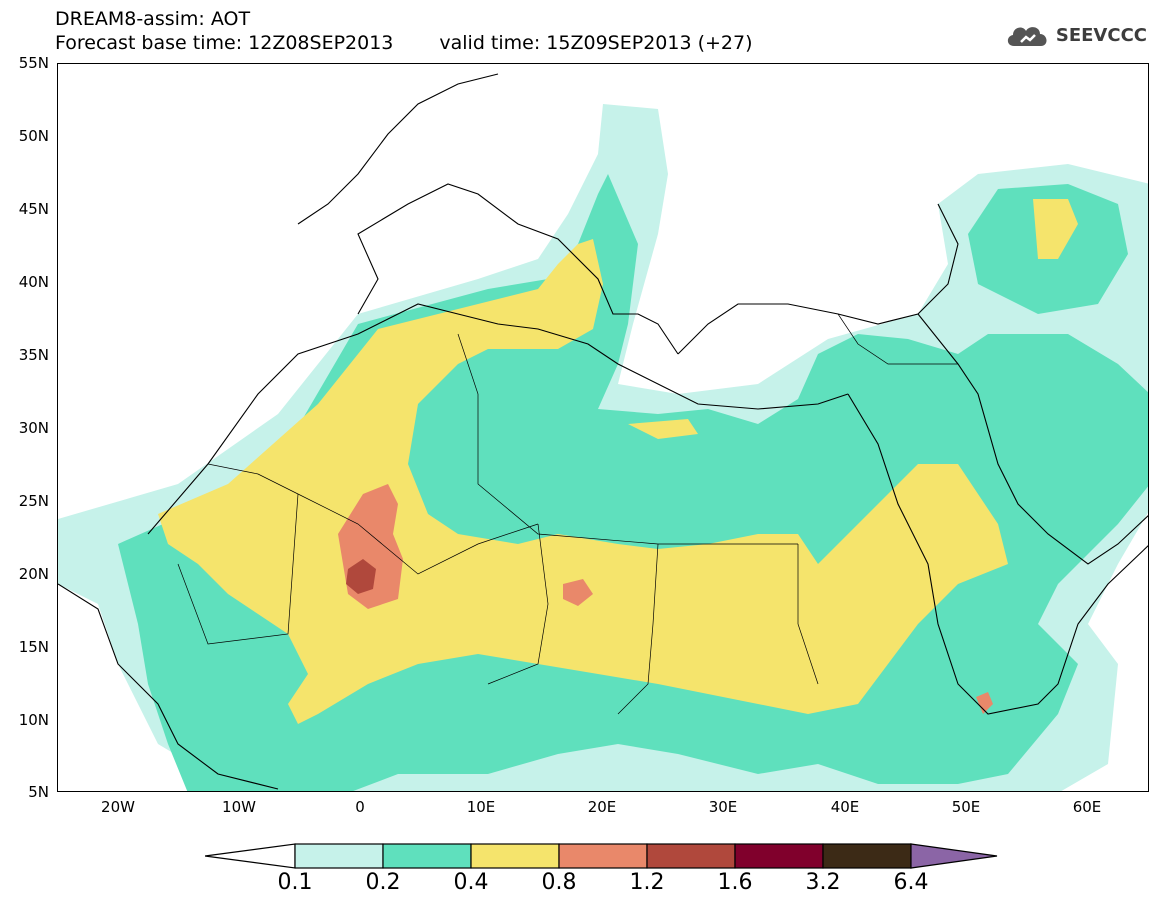  What do you see at coordinates (596, 43) in the screenshot?
I see `valid-time: valid time: 15Z09SEP2013 (+27)` at bounding box center [596, 43].